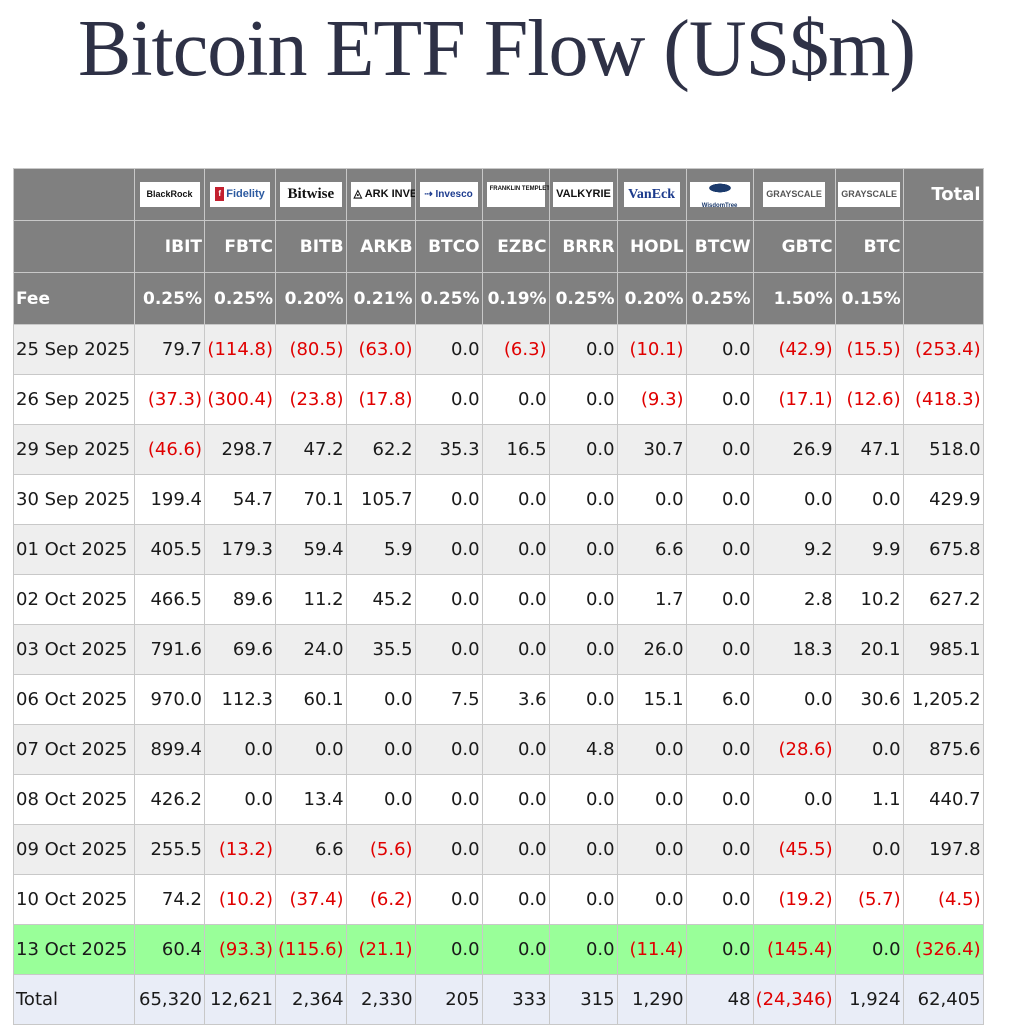 Image resolution: width=1009 pixels, height=1027 pixels. Describe the element at coordinates (169, 194) in the screenshot. I see `issuer-logo-blackrock: BlackRock` at that location.